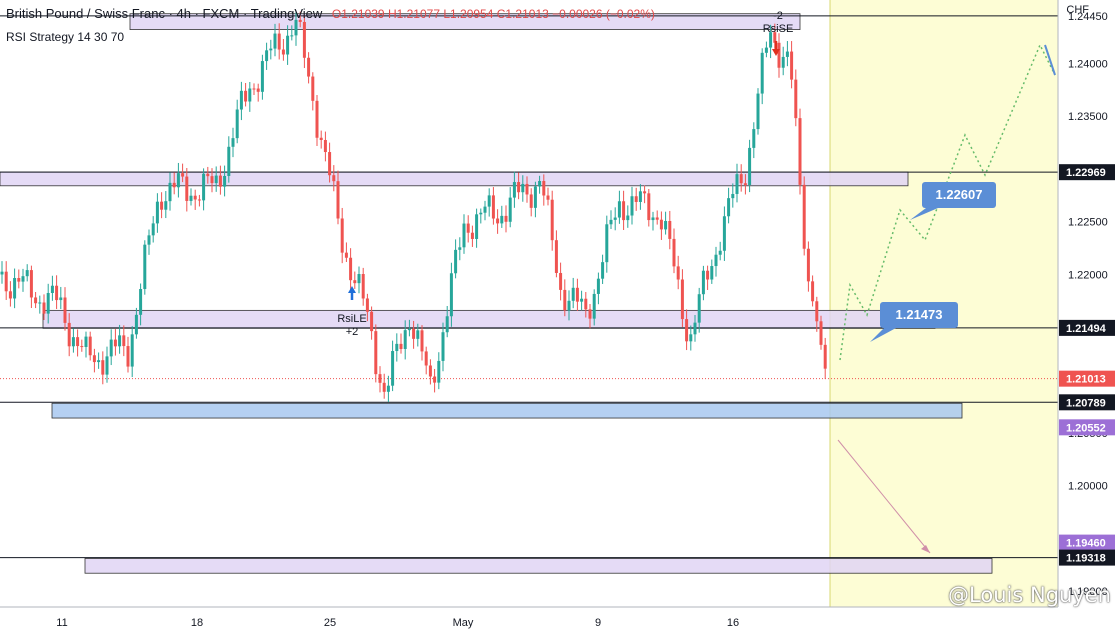 The height and width of the screenshot is (633, 1117). I want to click on interval: 4h, so click(183, 13).